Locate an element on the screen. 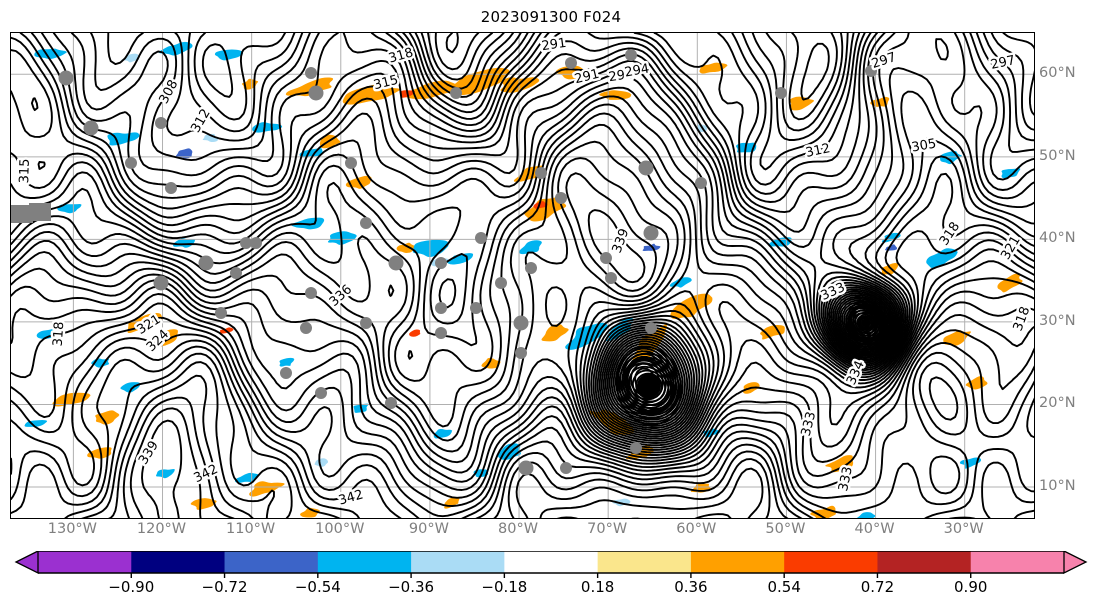  colorbar is located at coordinates (551, 568).